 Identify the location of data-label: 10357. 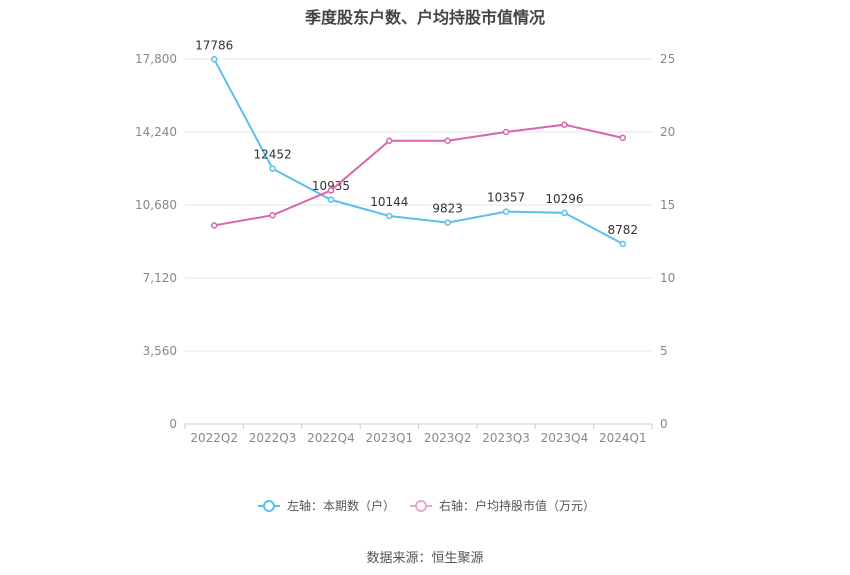
(506, 198).